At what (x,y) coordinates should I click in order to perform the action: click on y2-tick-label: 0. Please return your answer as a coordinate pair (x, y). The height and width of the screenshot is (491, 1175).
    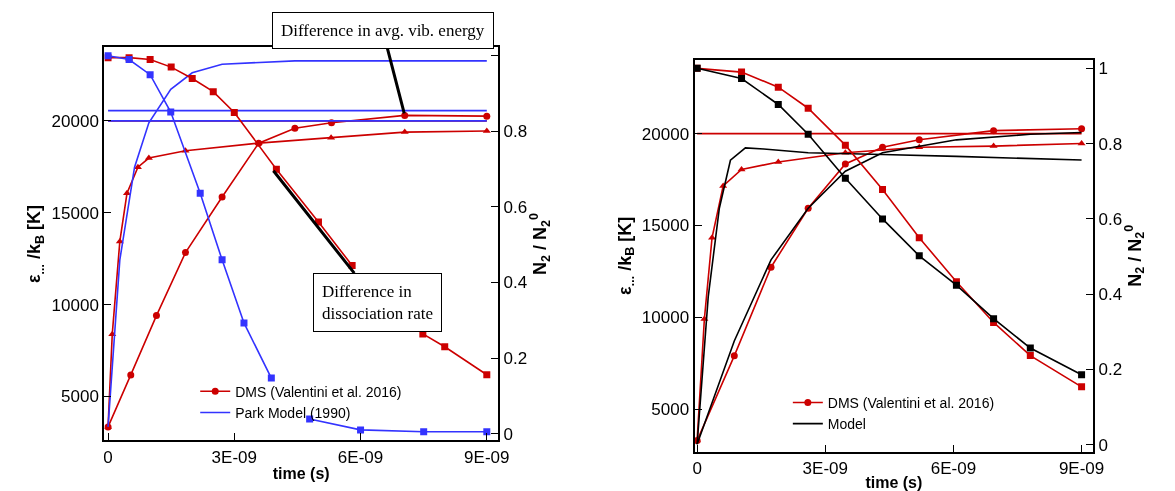
    Looking at the image, I should click on (508, 434).